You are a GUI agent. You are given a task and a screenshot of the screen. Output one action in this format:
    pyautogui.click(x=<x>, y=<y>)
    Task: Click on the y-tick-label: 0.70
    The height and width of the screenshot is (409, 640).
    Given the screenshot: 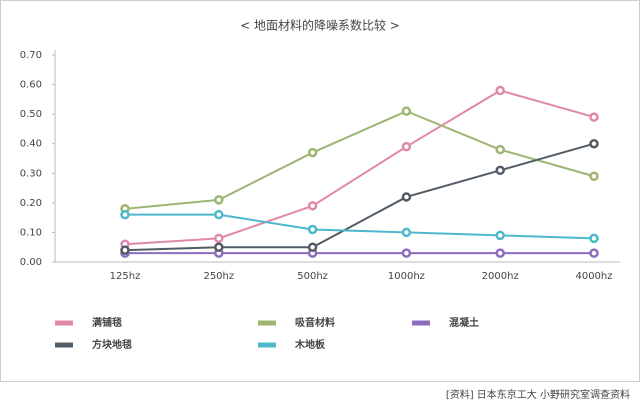 What is the action you would take?
    pyautogui.click(x=31, y=55)
    